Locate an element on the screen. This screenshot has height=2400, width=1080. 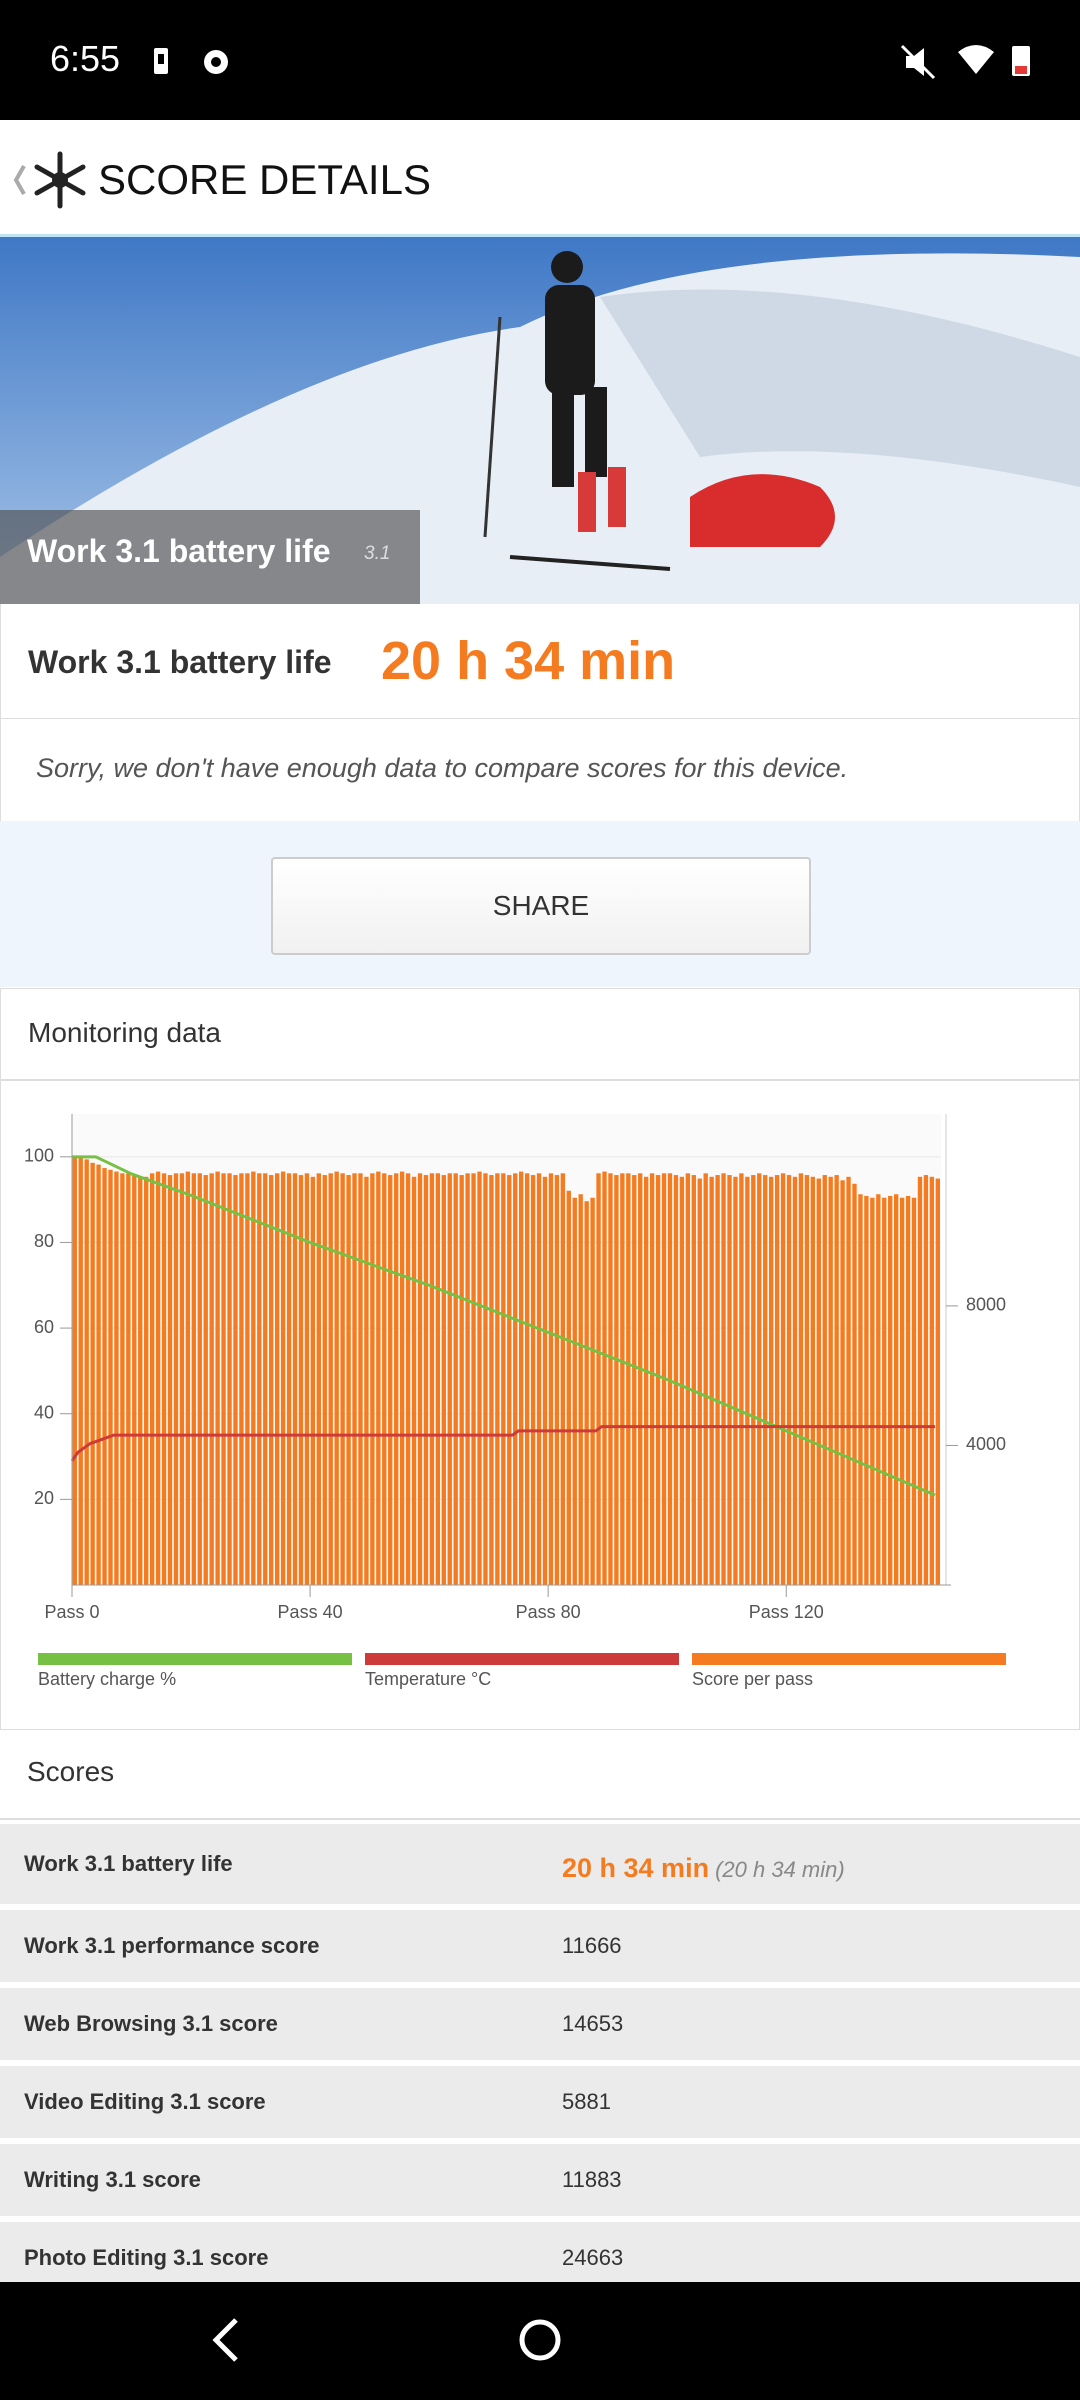
legend-label: Score per pass is located at coordinates (752, 1679).